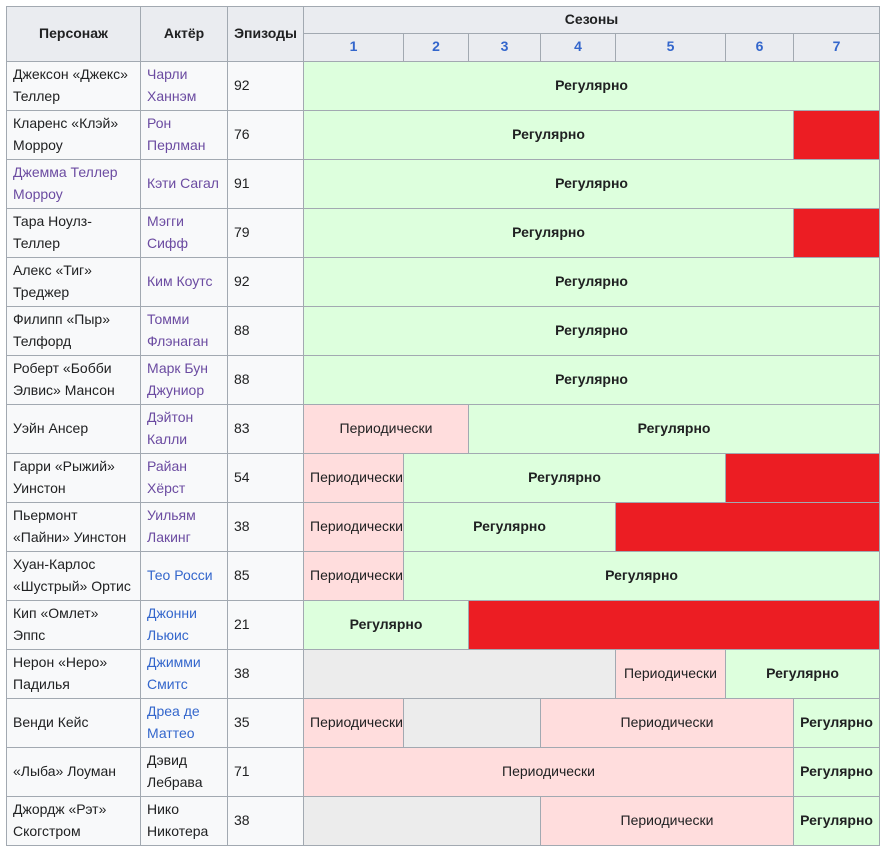 This screenshot has height=853, width=885. Describe the element at coordinates (578, 47) in the screenshot. I see `season-4-header-link: 4` at that location.